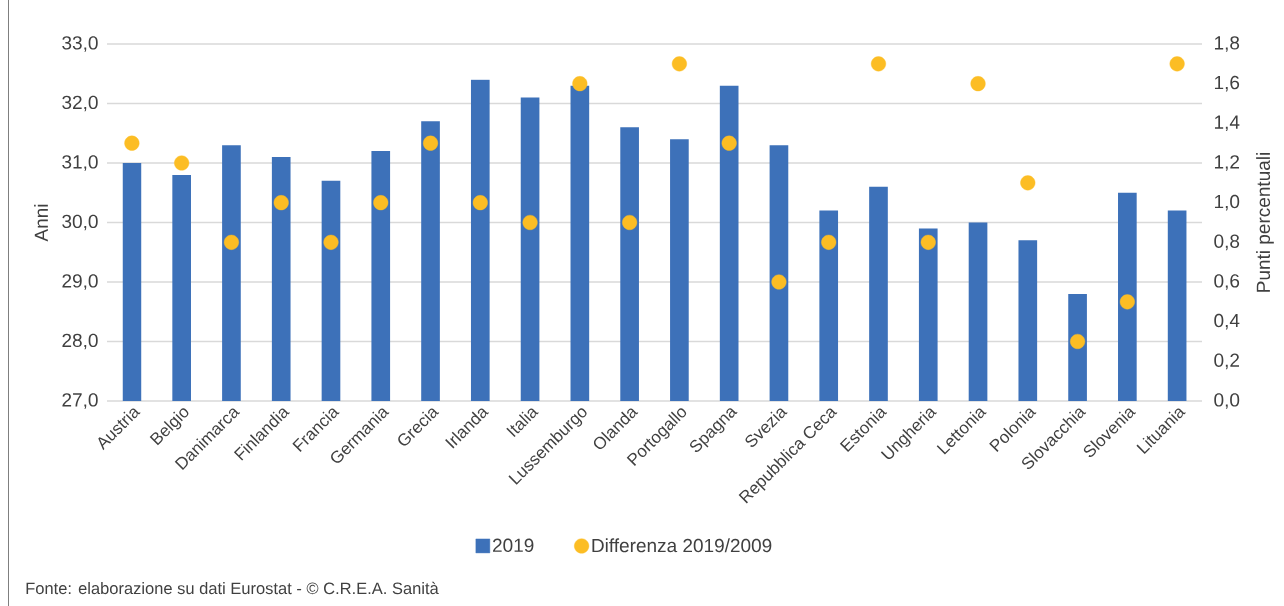 This screenshot has height=606, width=1284. Describe the element at coordinates (80, 222) in the screenshot. I see `y-tick-label: 30,0` at that location.